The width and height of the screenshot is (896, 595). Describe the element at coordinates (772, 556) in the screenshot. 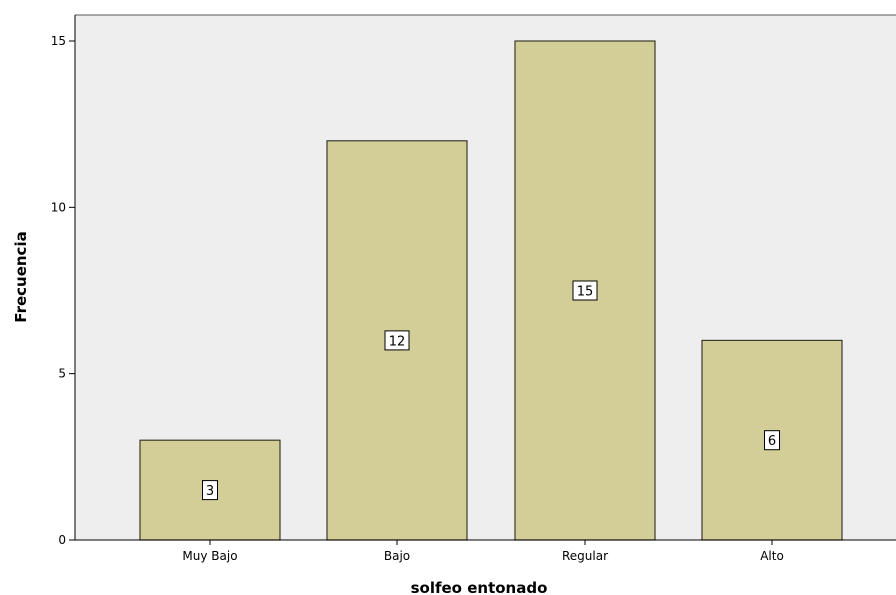

I see `x-tick-label: Alto` at that location.